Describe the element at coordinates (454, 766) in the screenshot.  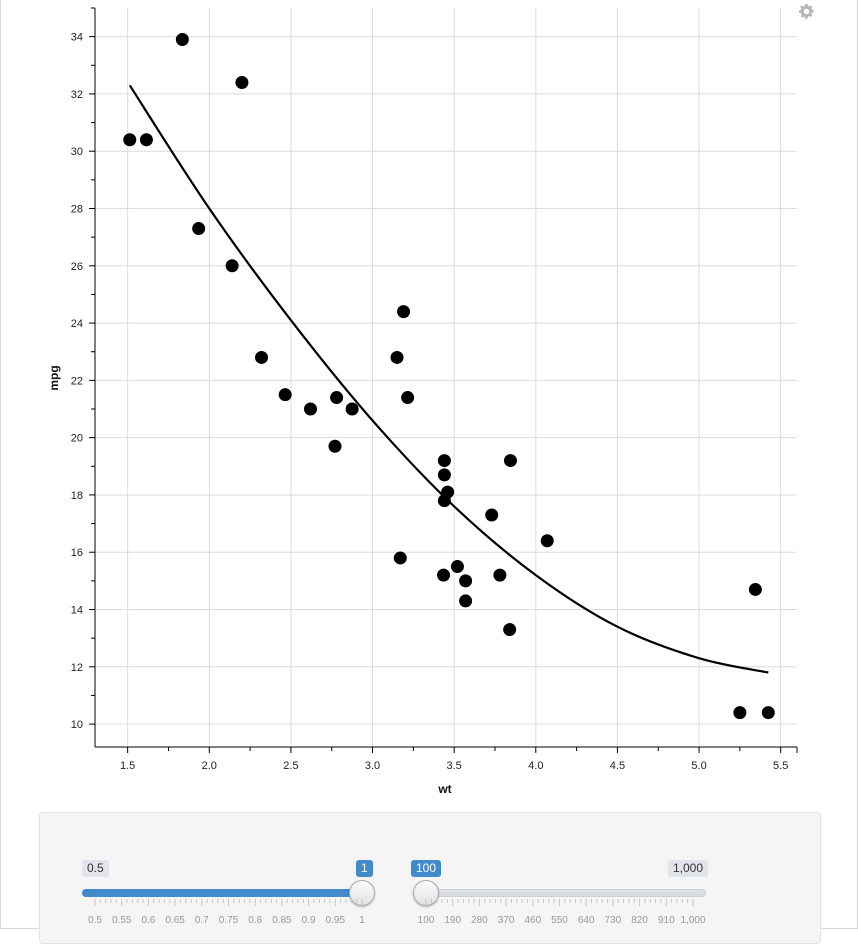
I see `x-tick-label: 3.5` at that location.